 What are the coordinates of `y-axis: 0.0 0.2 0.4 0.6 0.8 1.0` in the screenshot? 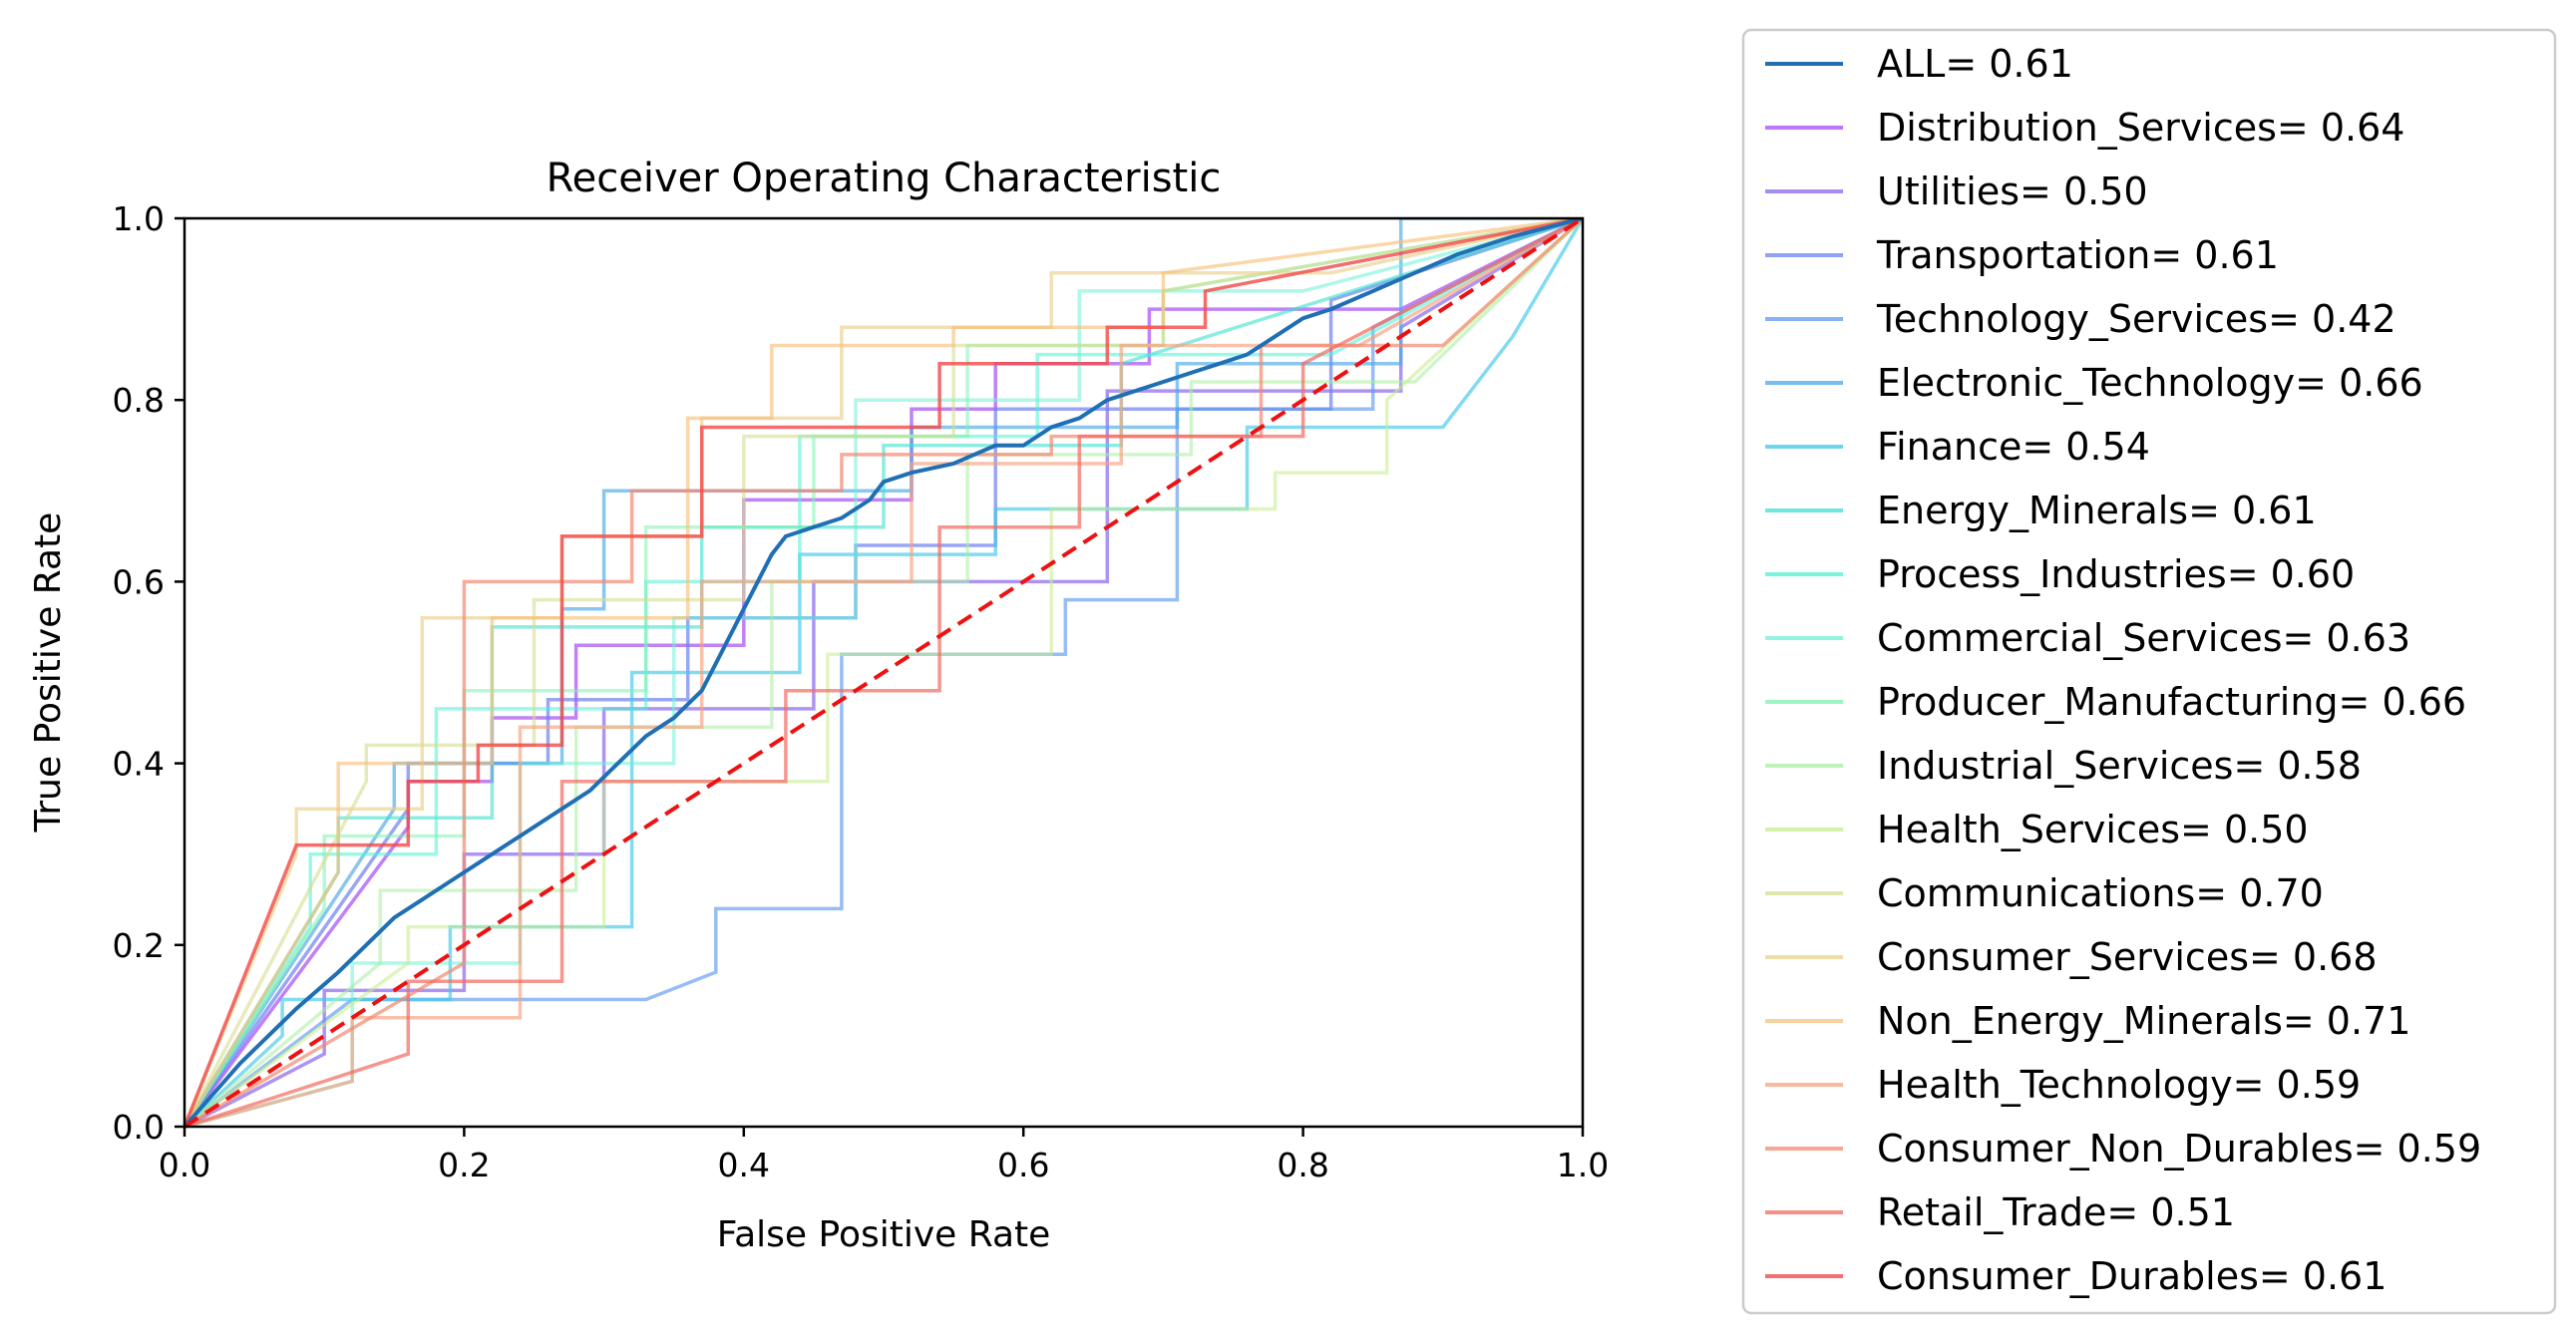 It's located at (148, 673).